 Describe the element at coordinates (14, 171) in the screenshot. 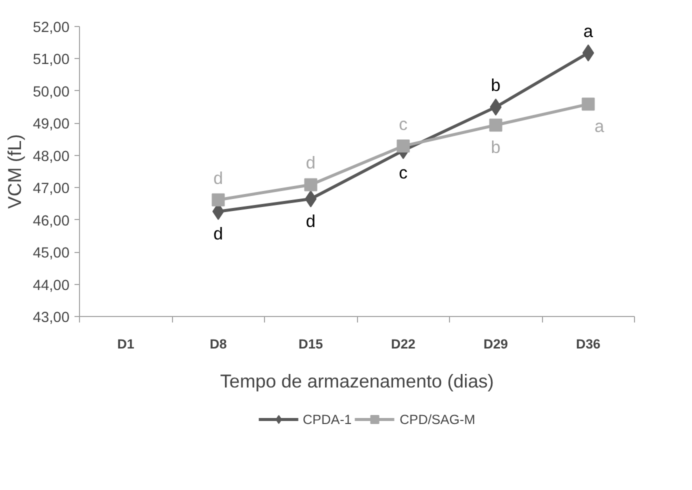

I see `y-axis-title: VCM (fL)` at that location.